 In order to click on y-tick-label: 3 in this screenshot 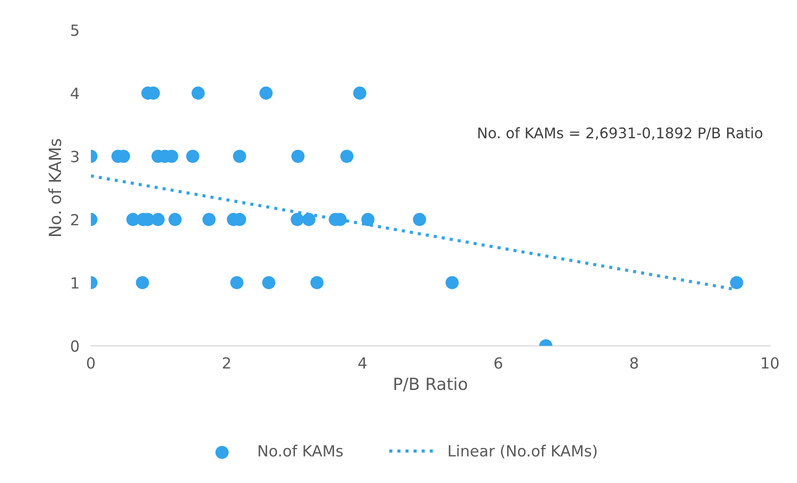, I will do `click(75, 156)`.